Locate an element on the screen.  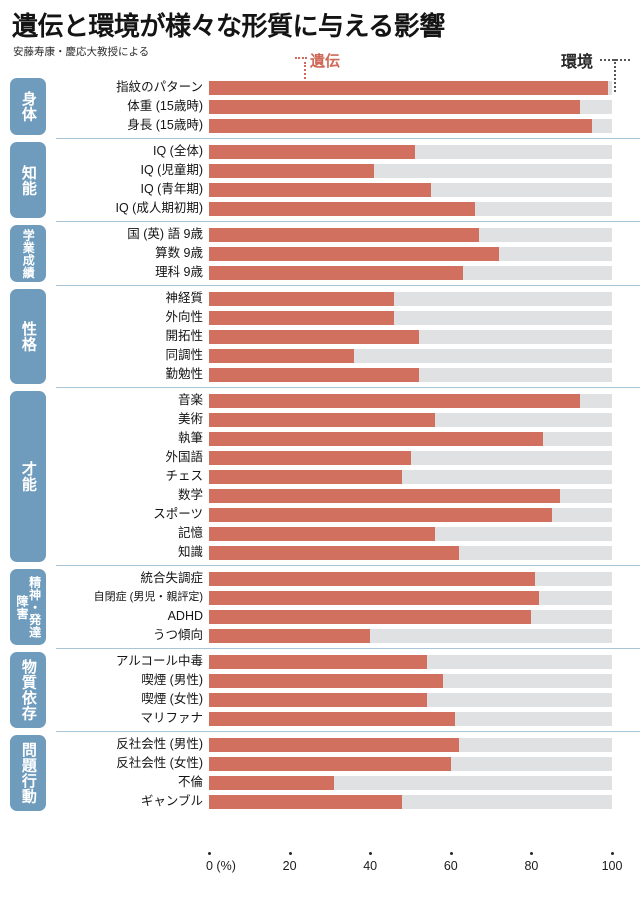
category-tab-6: 物質依存 is located at coordinates (28, 690).